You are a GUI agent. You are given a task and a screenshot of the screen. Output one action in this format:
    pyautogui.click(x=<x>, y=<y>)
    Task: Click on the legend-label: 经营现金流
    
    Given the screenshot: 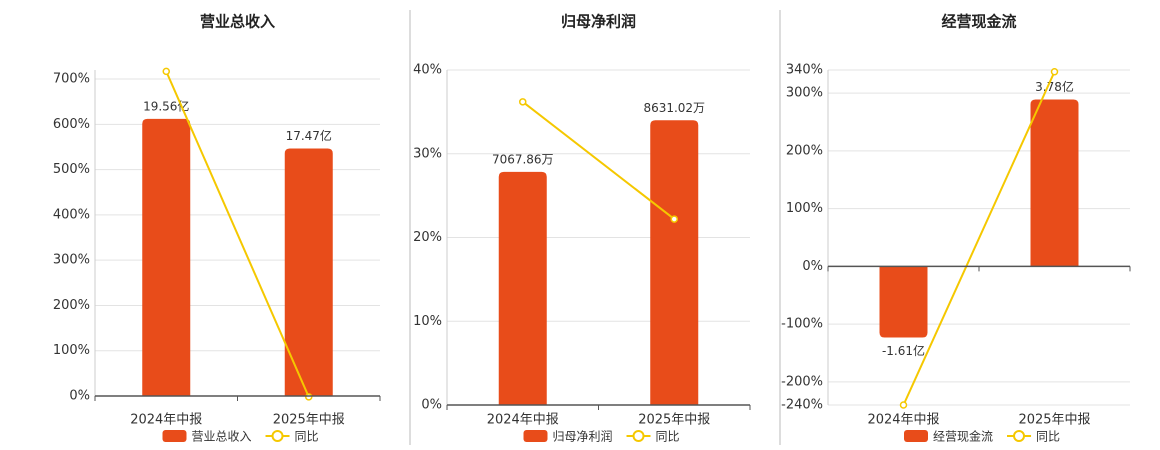 What is the action you would take?
    pyautogui.click(x=963, y=436)
    